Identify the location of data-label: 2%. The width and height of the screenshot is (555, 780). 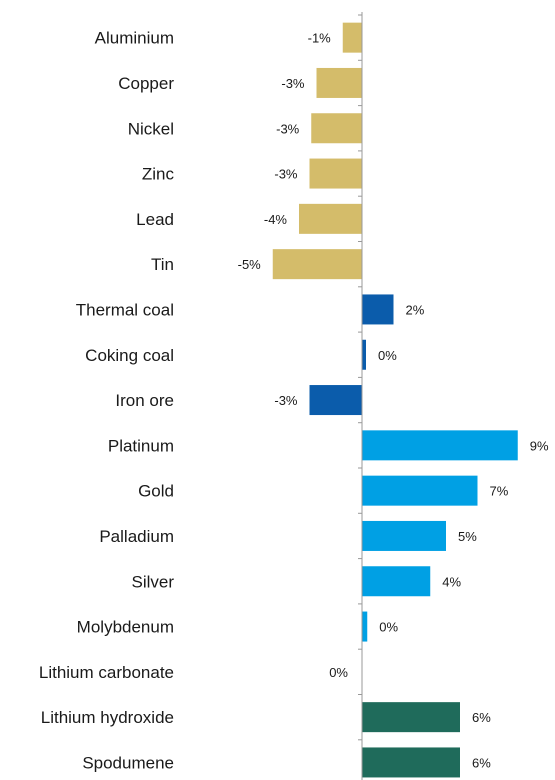
(415, 309).